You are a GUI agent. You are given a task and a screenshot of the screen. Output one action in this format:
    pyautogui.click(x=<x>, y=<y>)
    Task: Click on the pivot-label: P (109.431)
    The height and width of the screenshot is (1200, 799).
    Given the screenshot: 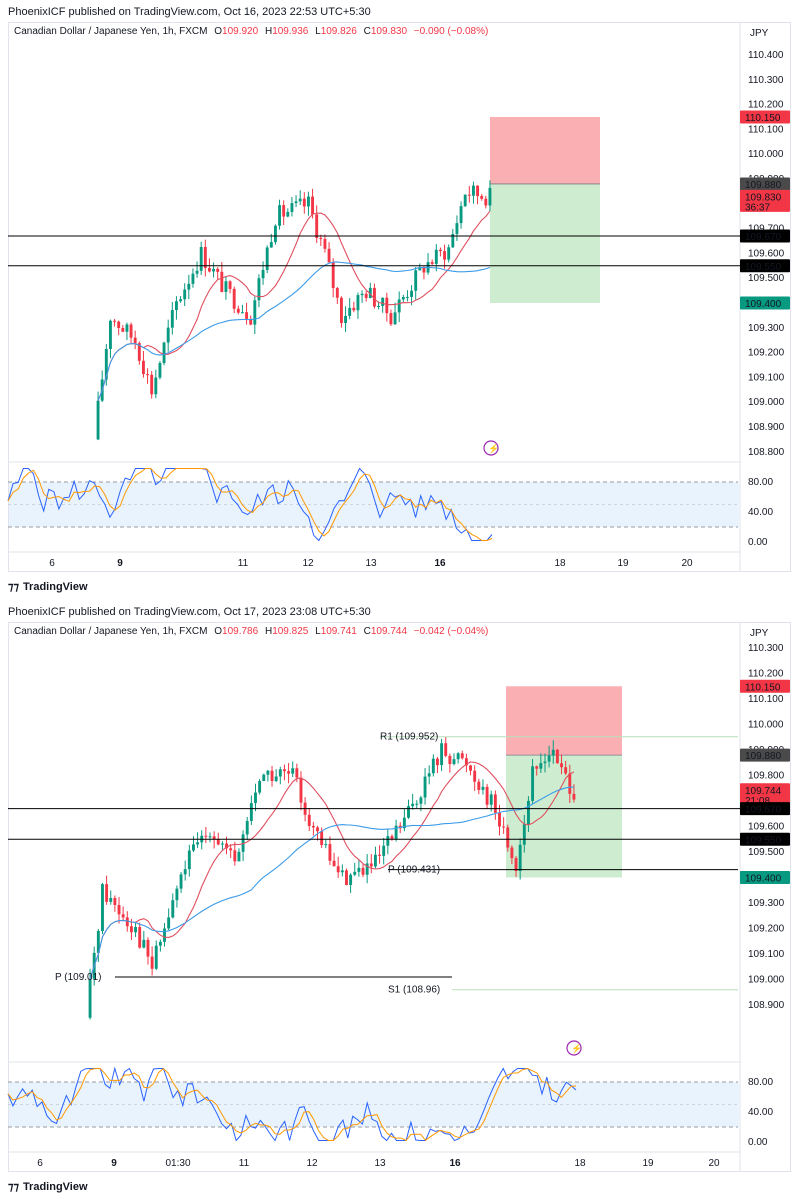 What is the action you would take?
    pyautogui.click(x=414, y=870)
    